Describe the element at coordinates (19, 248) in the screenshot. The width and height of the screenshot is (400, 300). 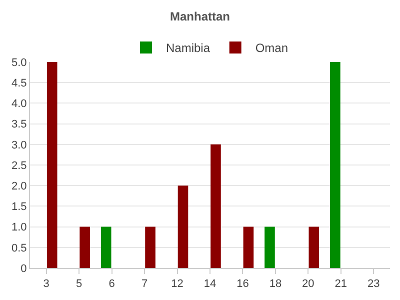
I see `y-tick-label: 0.5` at that location.